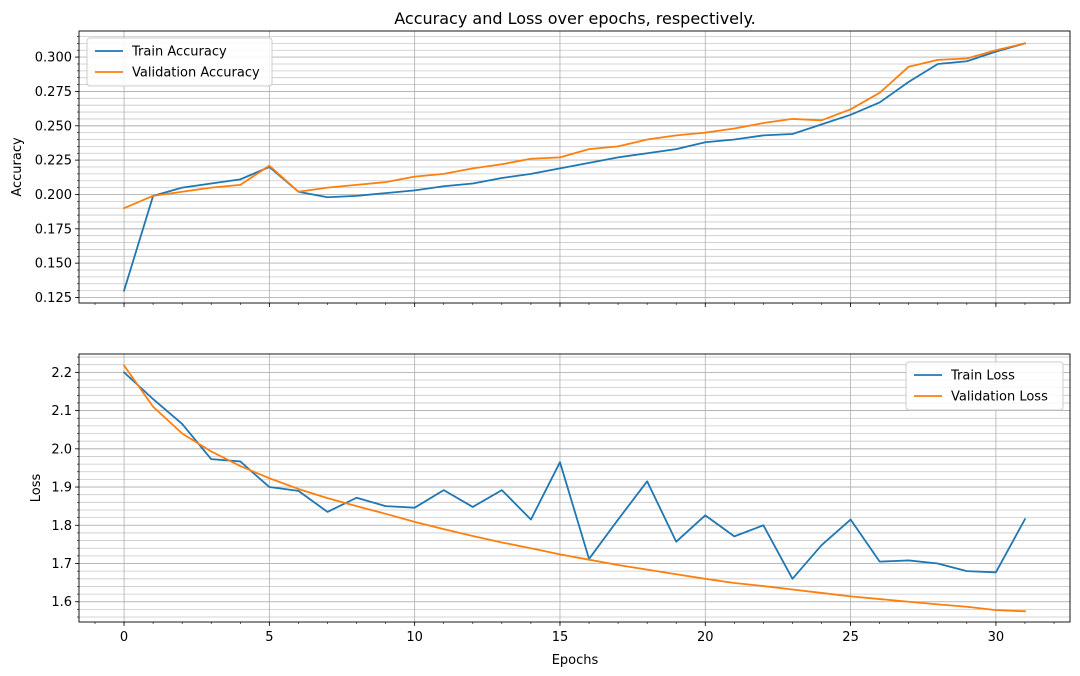 The height and width of the screenshot is (676, 1080). I want to click on x-tick-label: 15, so click(560, 637).